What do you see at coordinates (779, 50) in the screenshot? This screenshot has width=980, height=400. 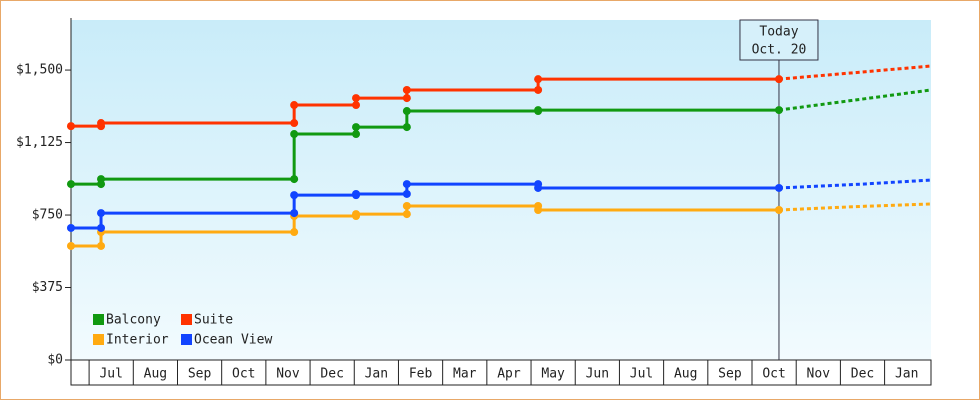 I see `today-label: Oct. 20` at bounding box center [779, 50].